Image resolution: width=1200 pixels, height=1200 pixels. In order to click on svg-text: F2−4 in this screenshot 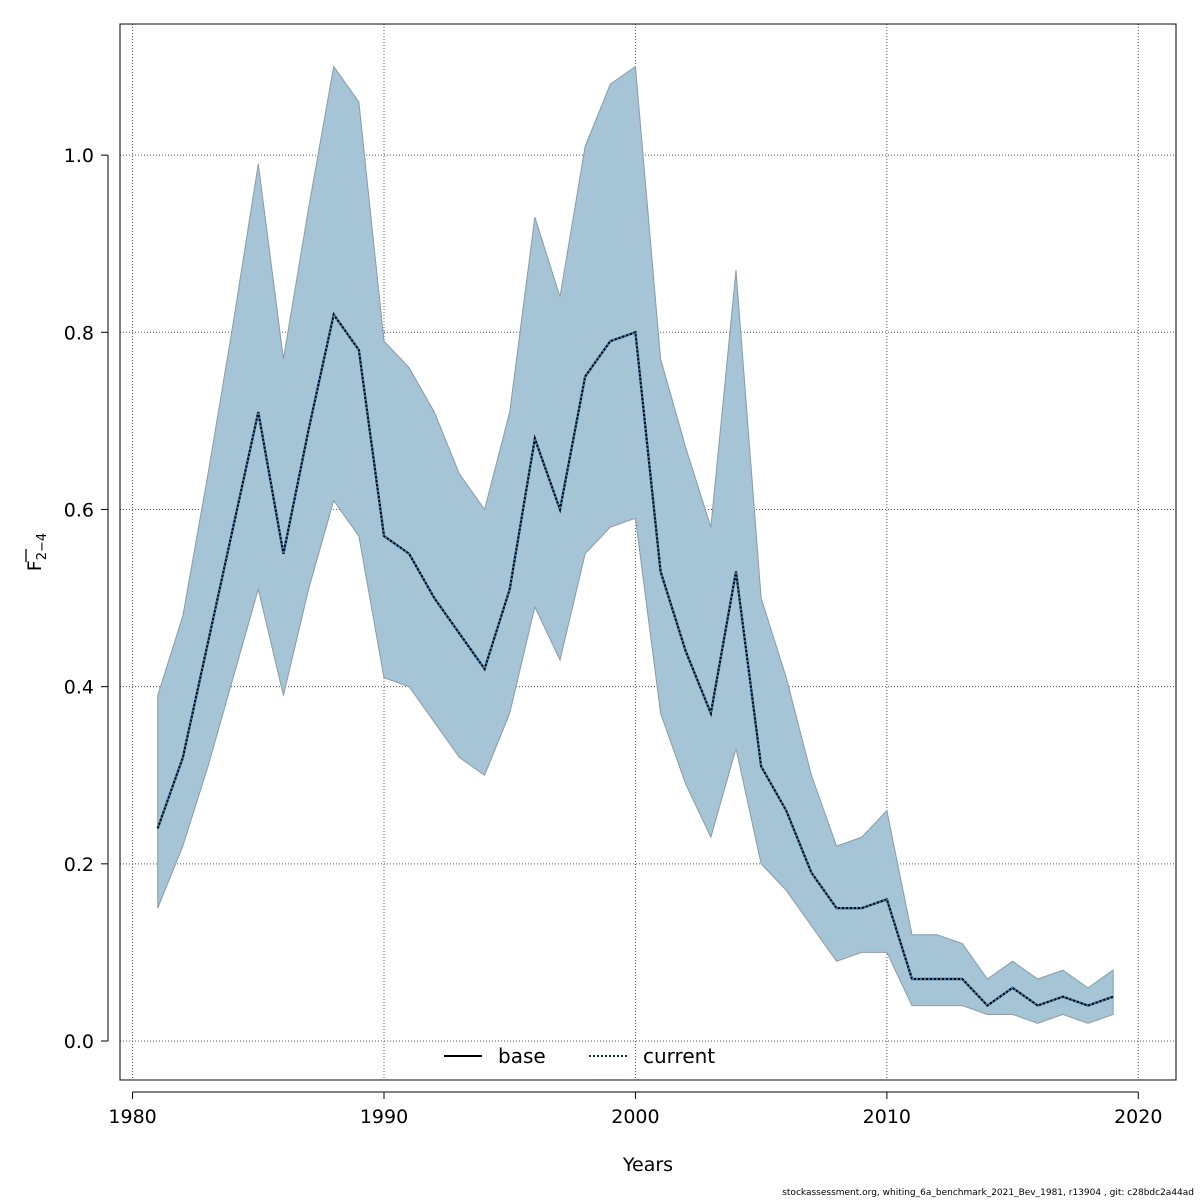, I will do `click(37, 552)`.